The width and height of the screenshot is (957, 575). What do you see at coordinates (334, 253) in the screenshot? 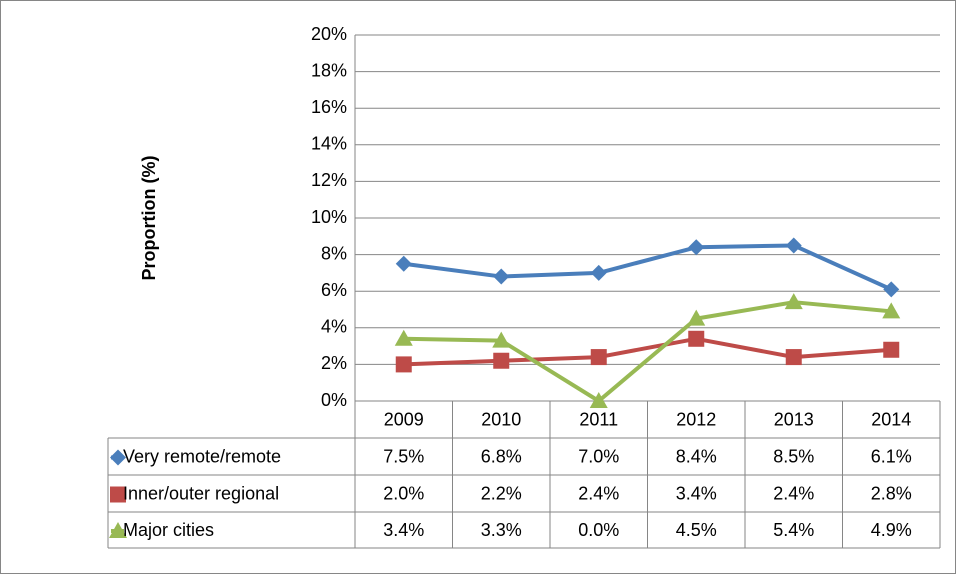
I see `y-tick-label: 8%` at bounding box center [334, 253].